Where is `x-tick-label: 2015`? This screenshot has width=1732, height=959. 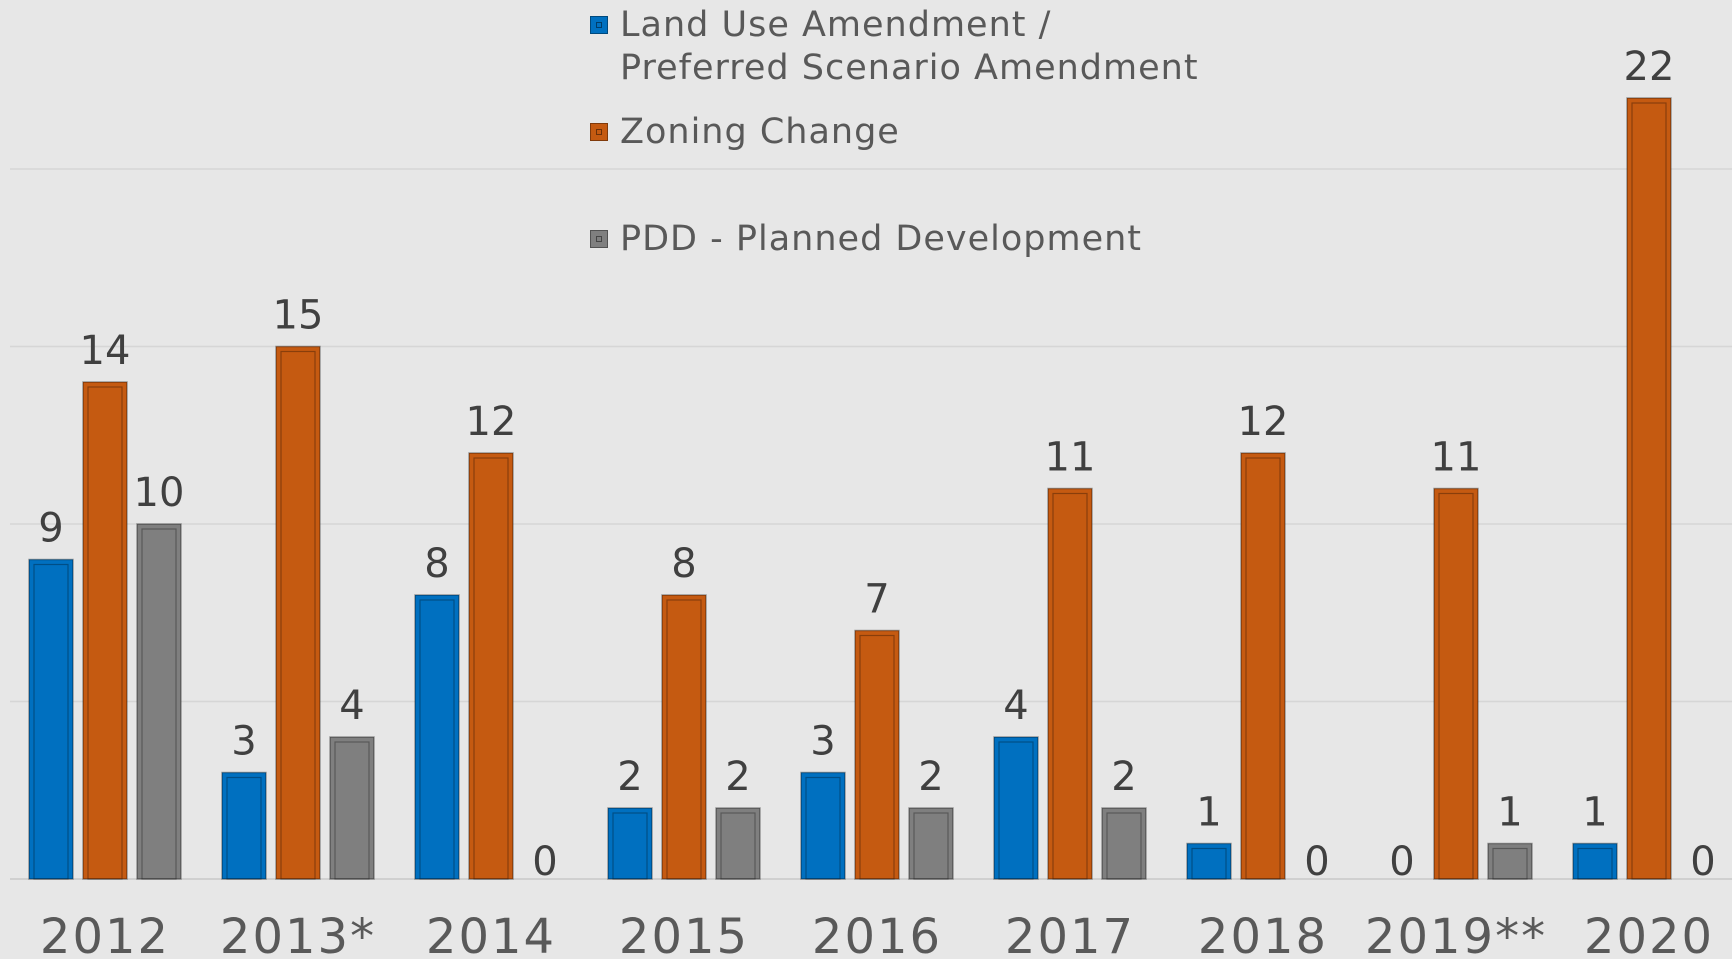
x-tick-label: 2015 is located at coordinates (684, 934).